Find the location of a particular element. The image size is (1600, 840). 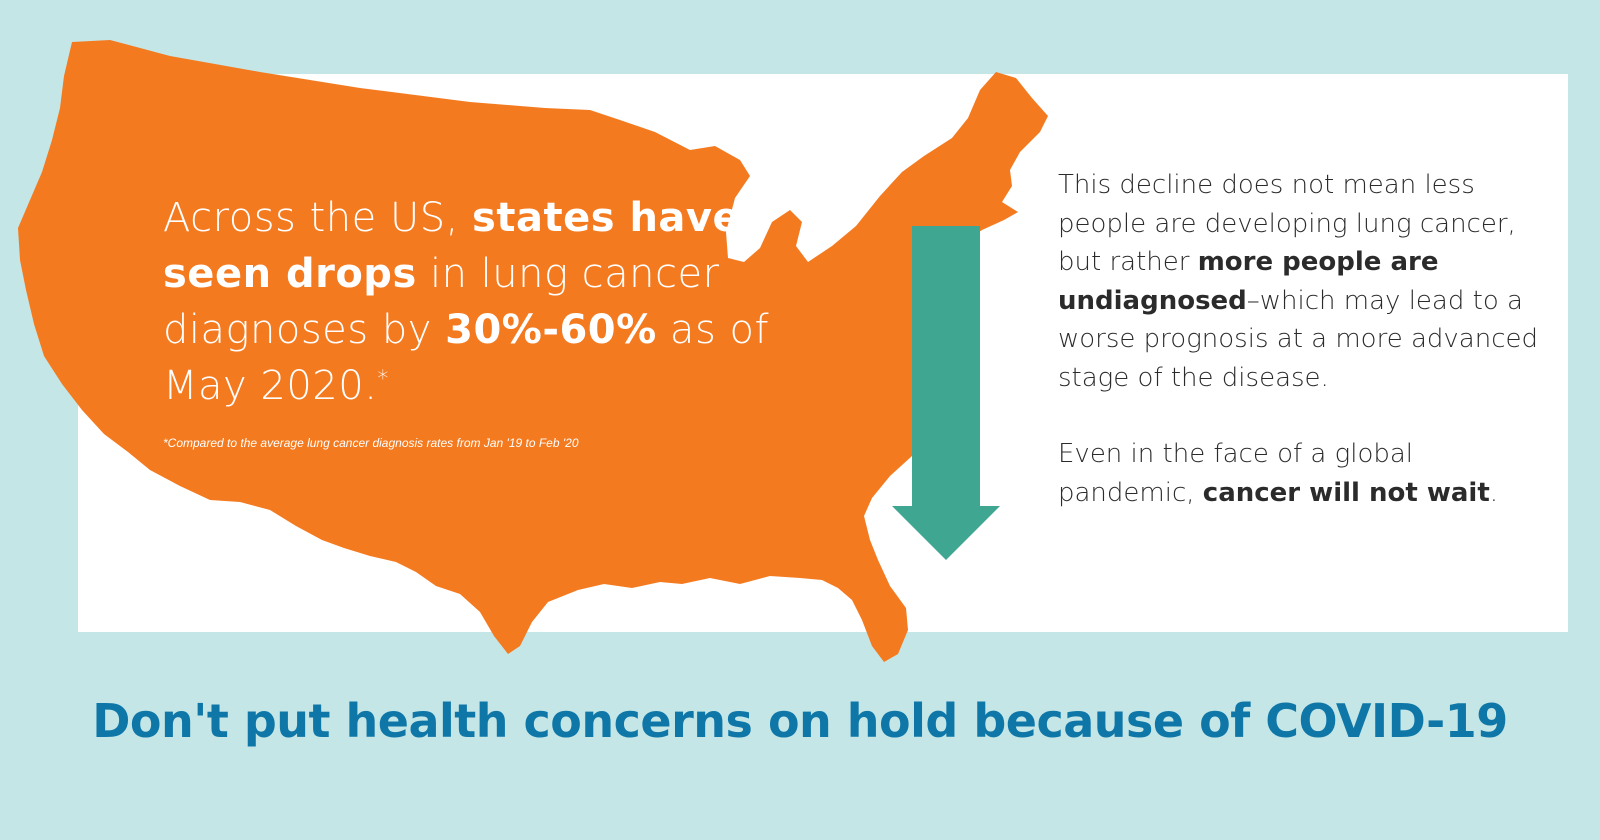

headline-percent: 30%-60% is located at coordinates (551, 330).